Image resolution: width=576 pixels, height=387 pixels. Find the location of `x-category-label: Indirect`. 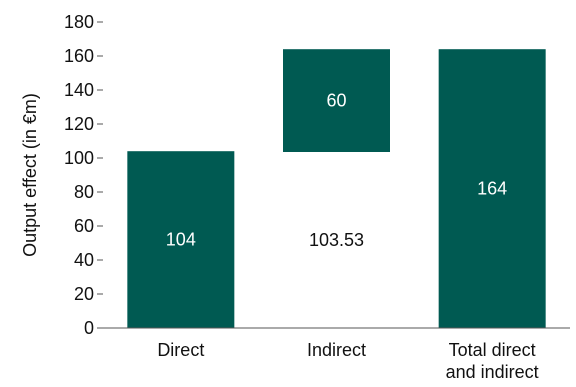

x-category-label: Indirect is located at coordinates (336, 350).